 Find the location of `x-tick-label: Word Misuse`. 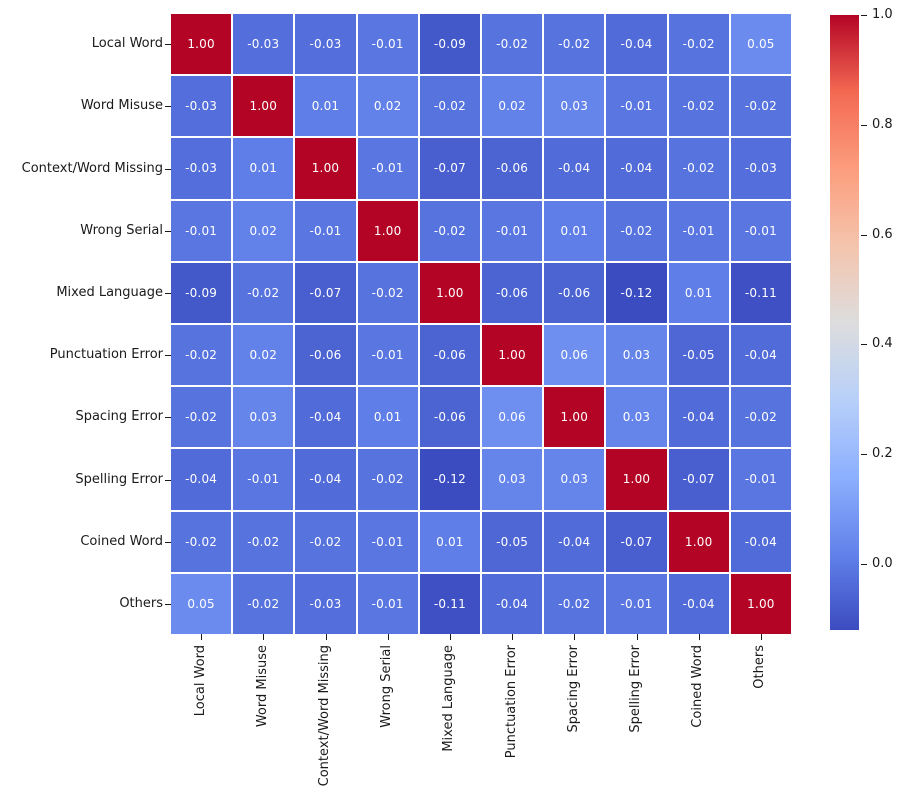

x-tick-label: Word Misuse is located at coordinates (262, 686).